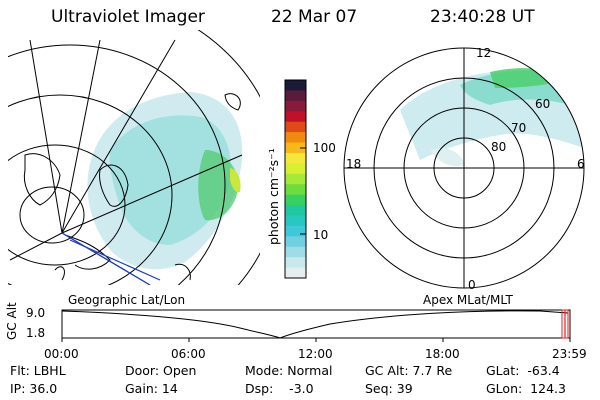  What do you see at coordinates (34, 388) in the screenshot?
I see `ip-value: IP: 36.0` at bounding box center [34, 388].